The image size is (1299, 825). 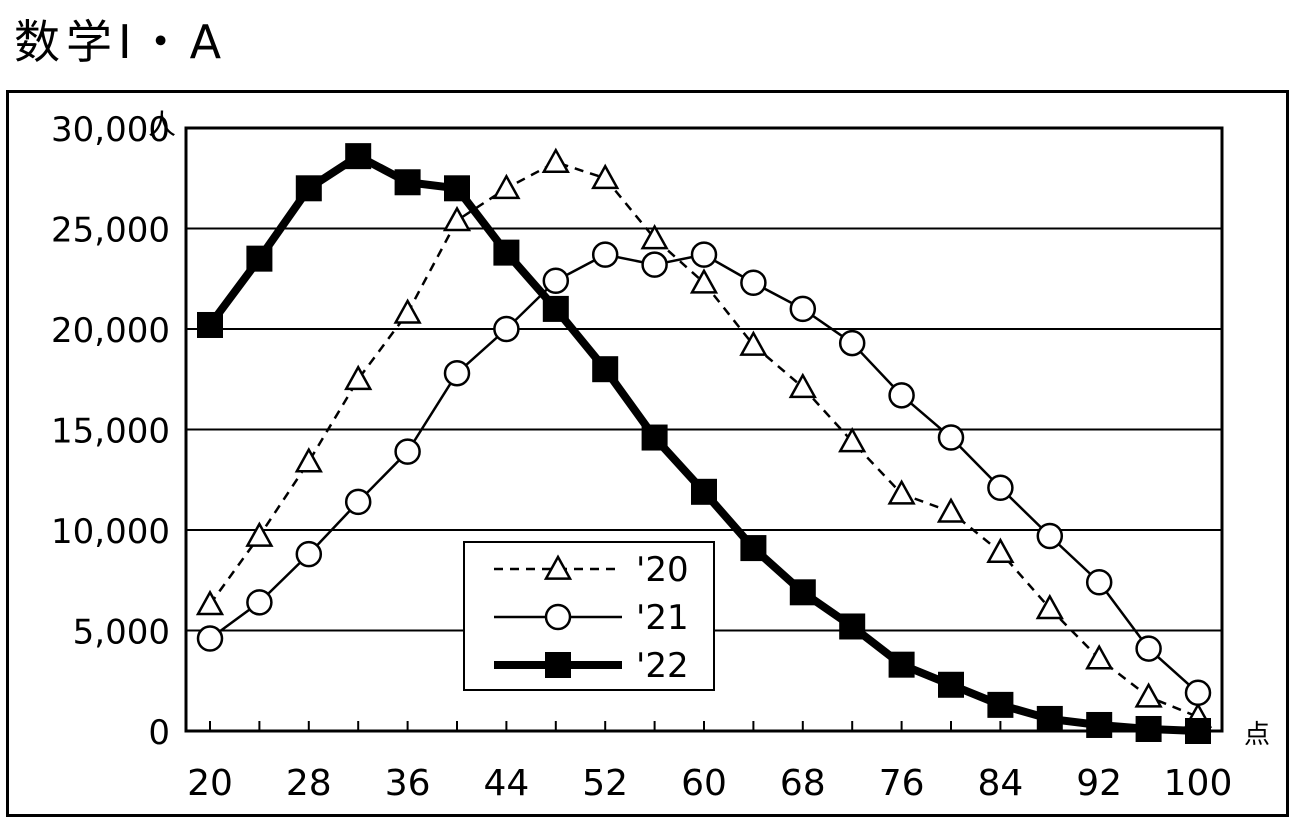 What do you see at coordinates (662, 570) in the screenshot?
I see `legend-label: '20` at bounding box center [662, 570].